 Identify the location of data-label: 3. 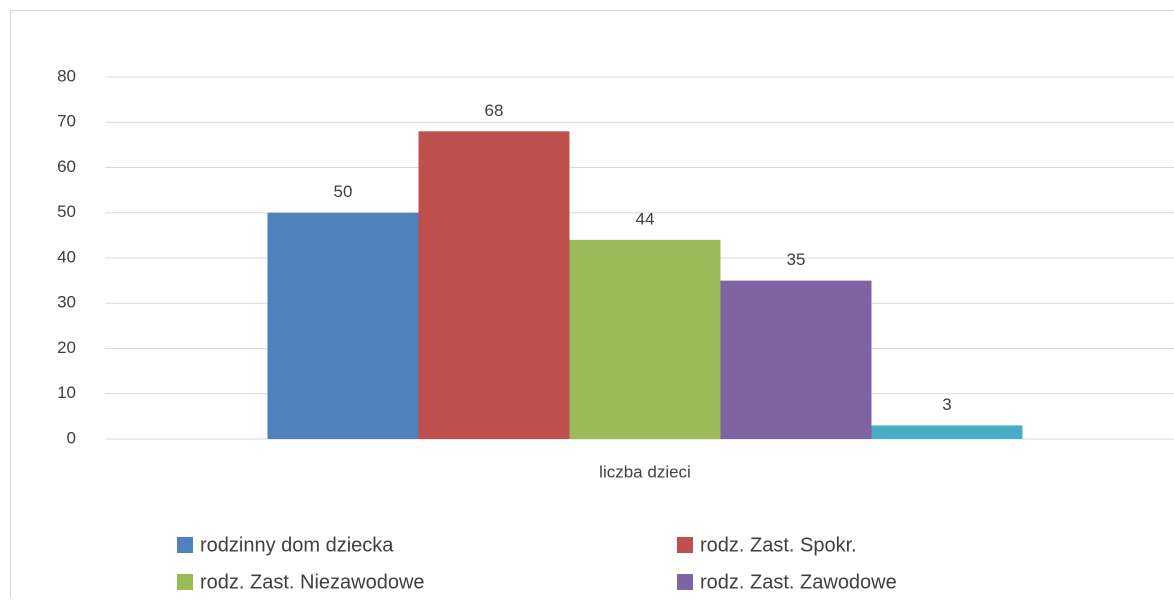
(946, 404).